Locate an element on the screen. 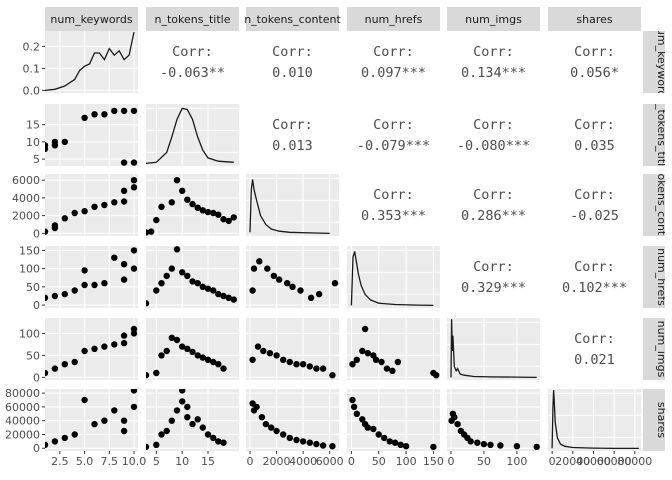 The height and width of the screenshot is (480, 672). y-tick-label: 0.2 is located at coordinates (32, 46).